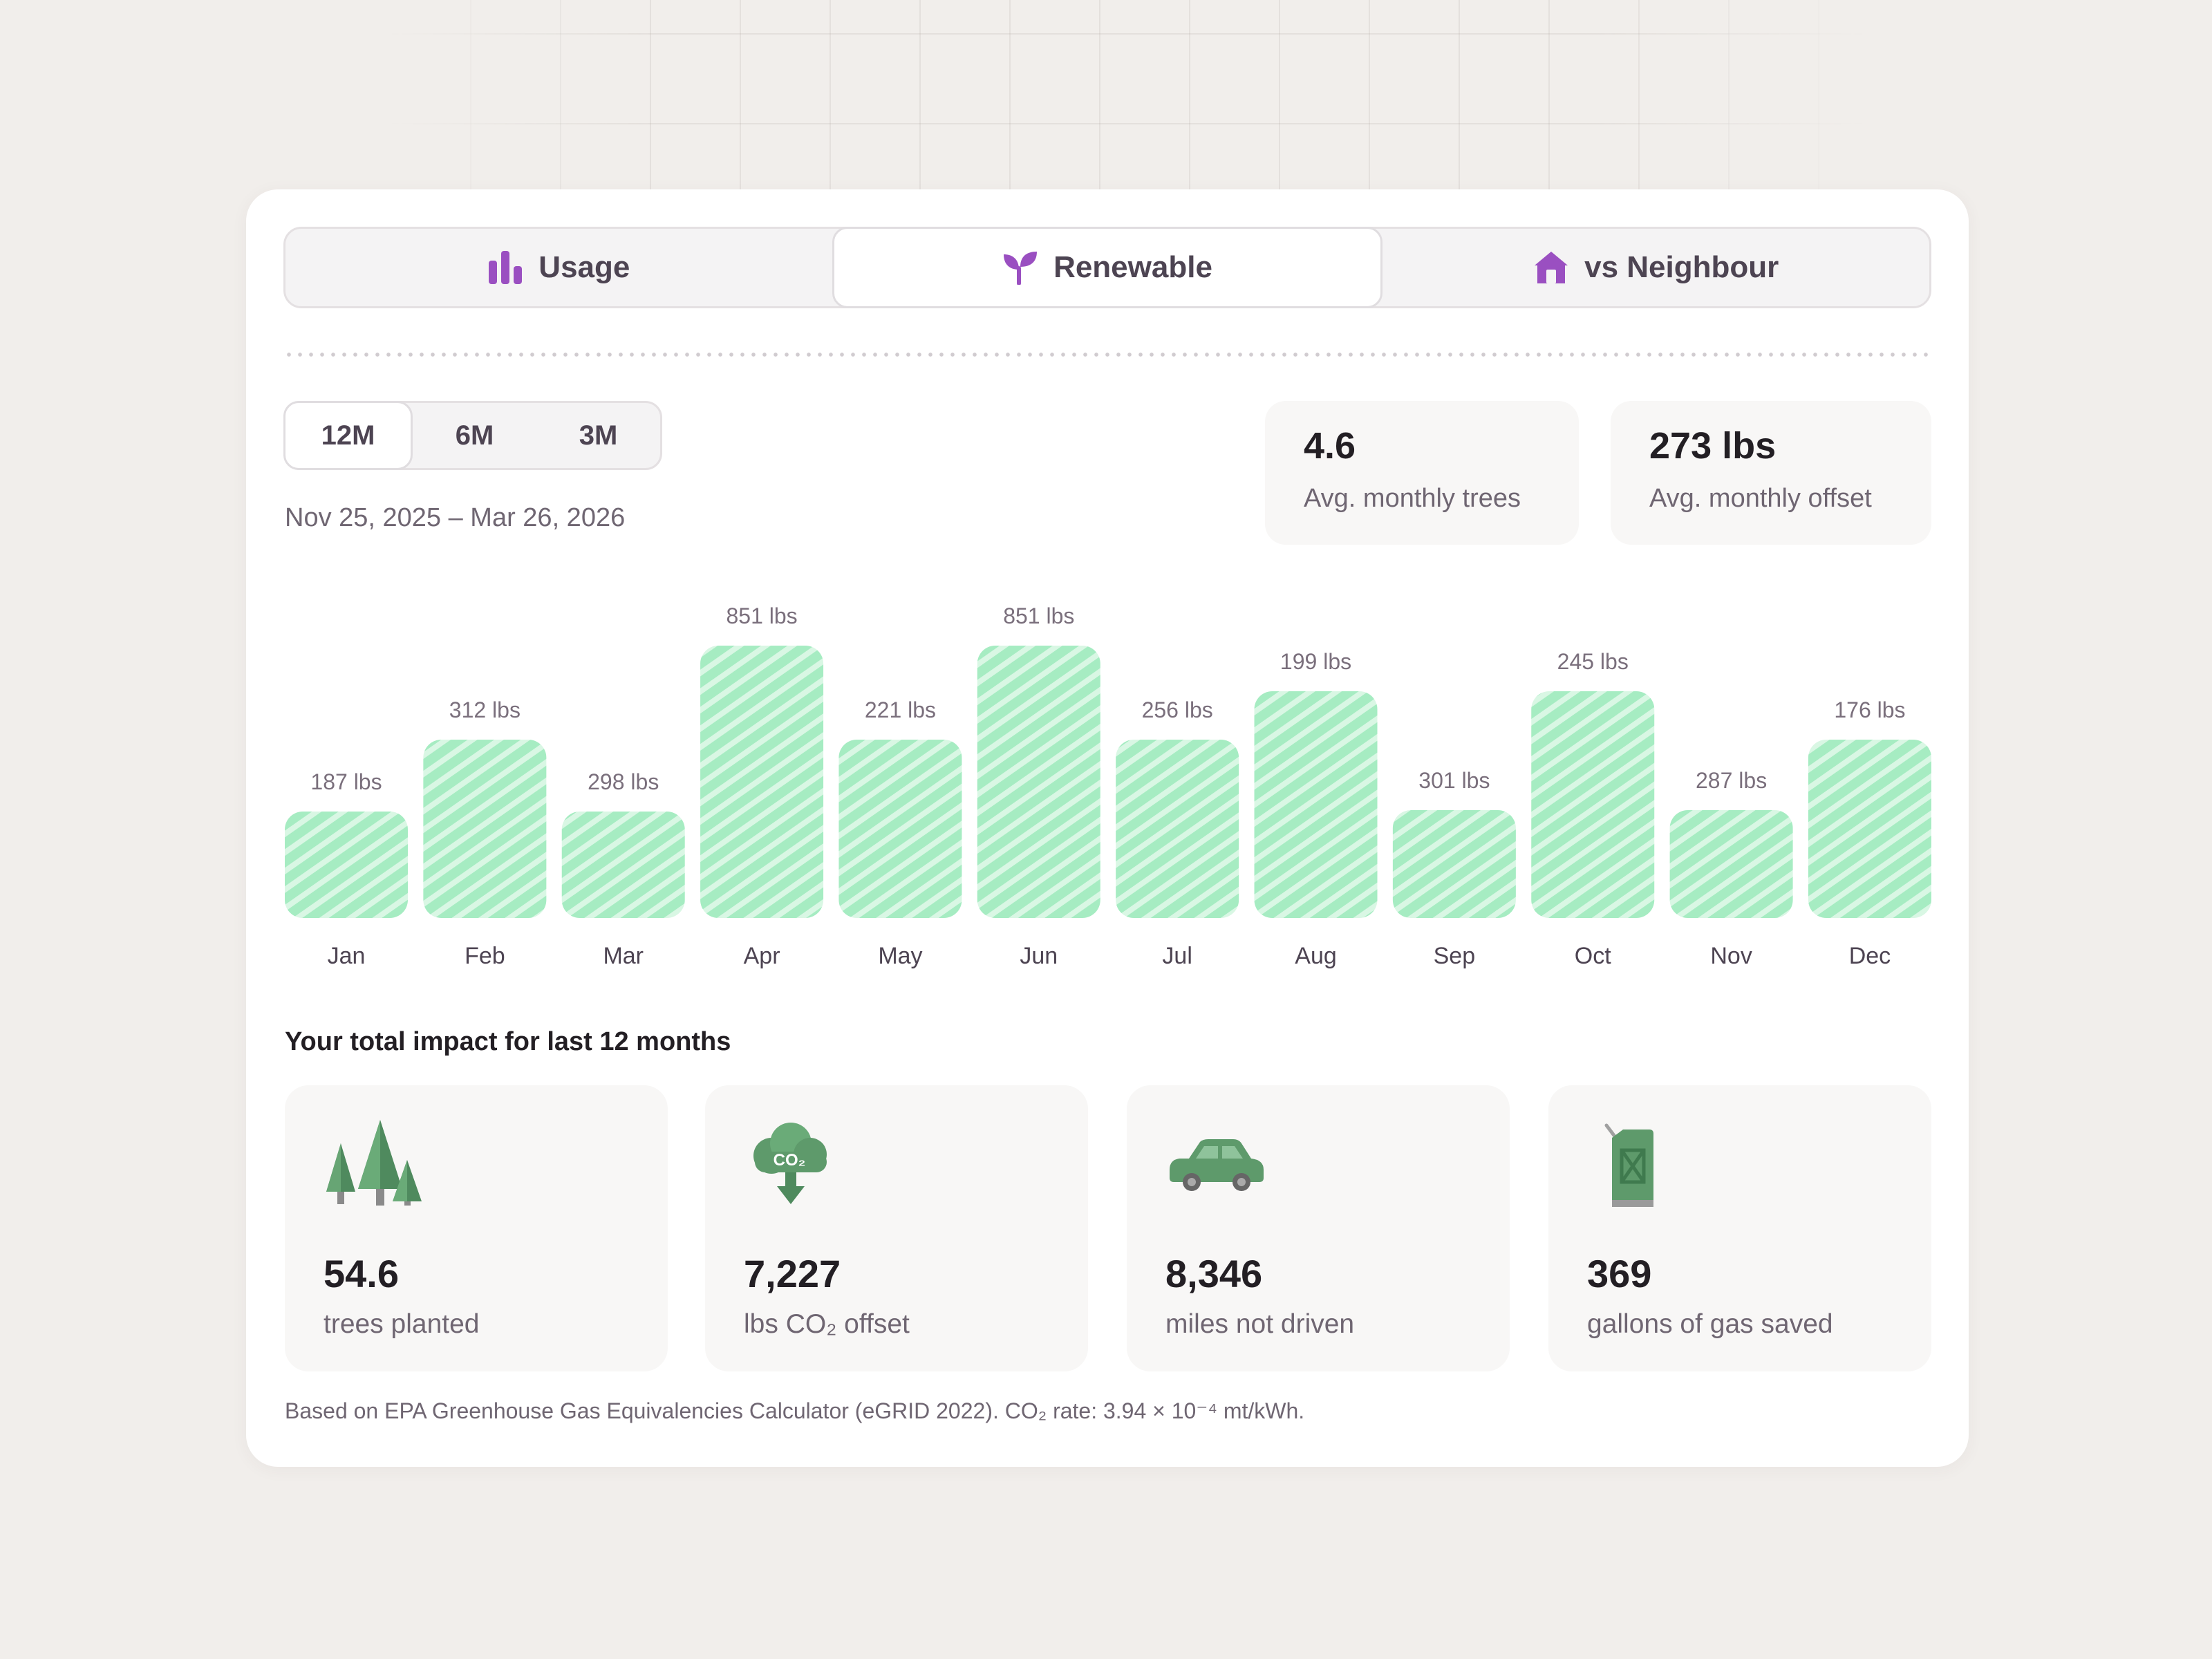  I want to click on co2-badge-text: CO₂, so click(790, 1160).